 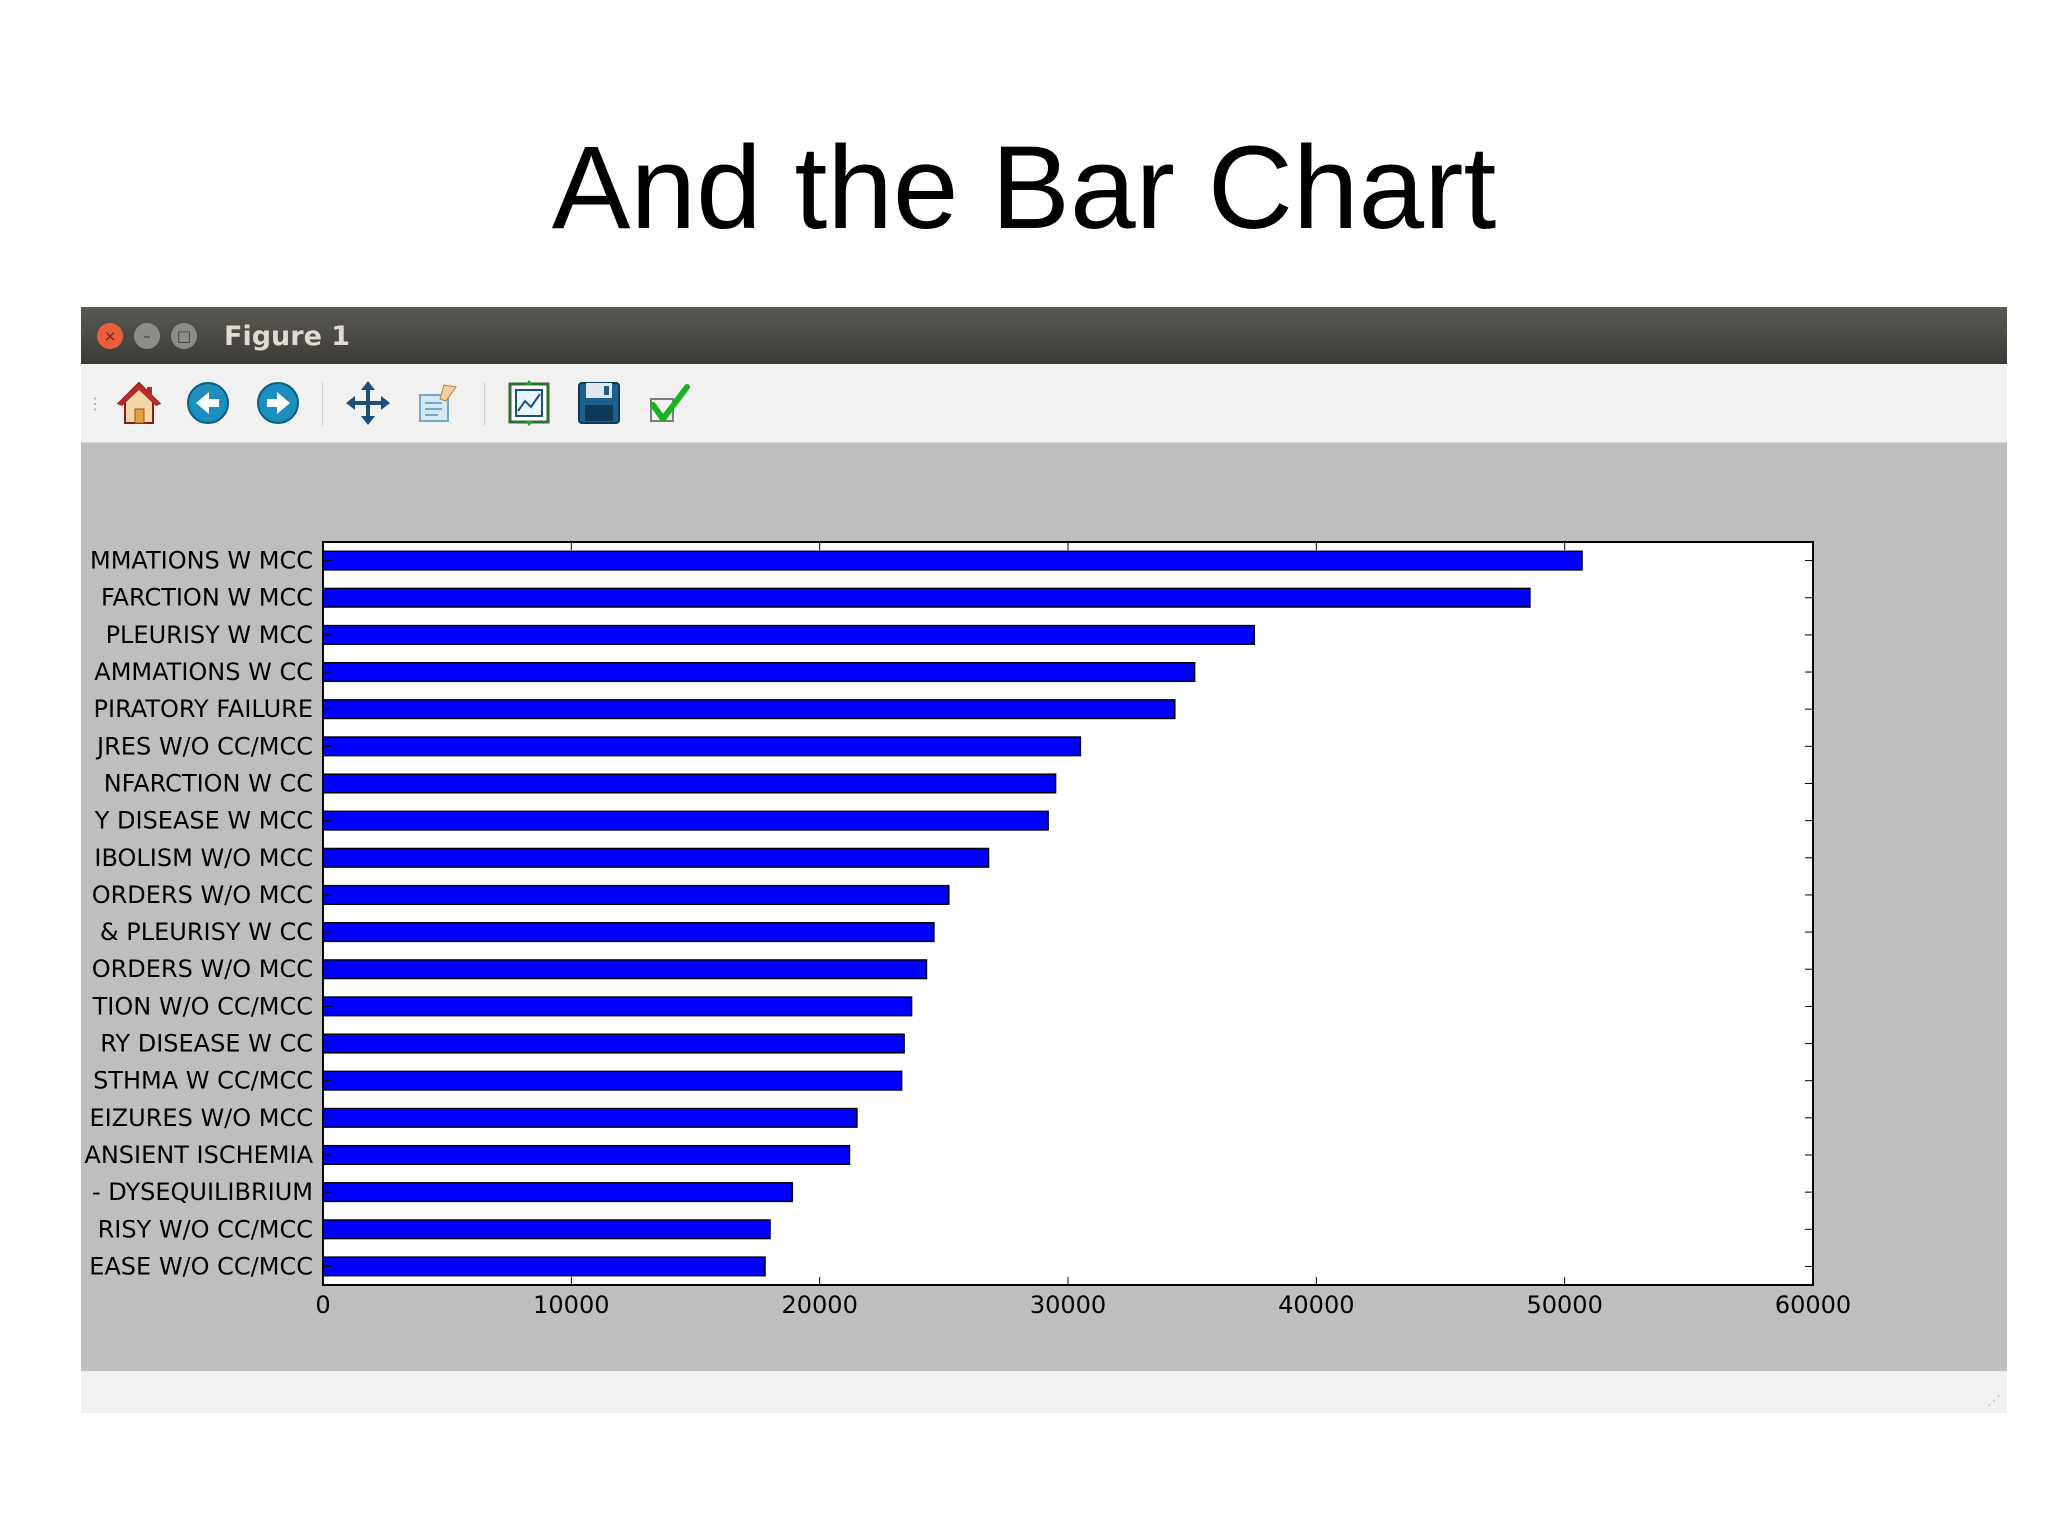 I want to click on x-tick-label: 50000, so click(x=1564, y=1305).